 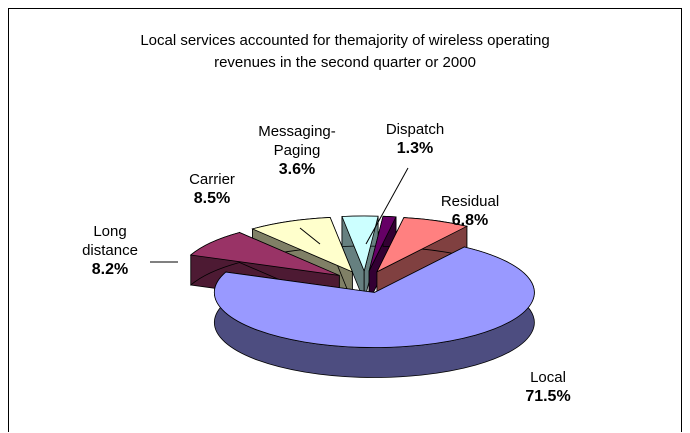 What do you see at coordinates (297, 169) in the screenshot?
I see `value-label: 3.6%` at bounding box center [297, 169].